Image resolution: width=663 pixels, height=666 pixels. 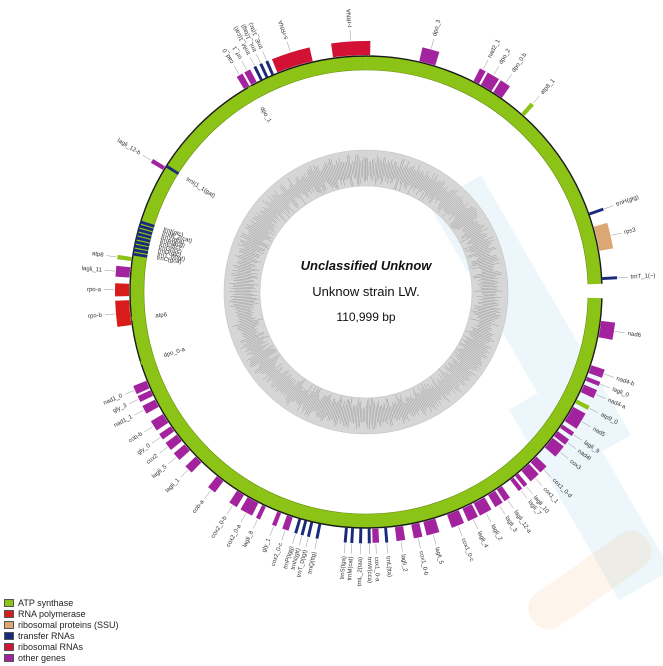 I want to click on genome-length: 110,999 bp, so click(x=365, y=317).